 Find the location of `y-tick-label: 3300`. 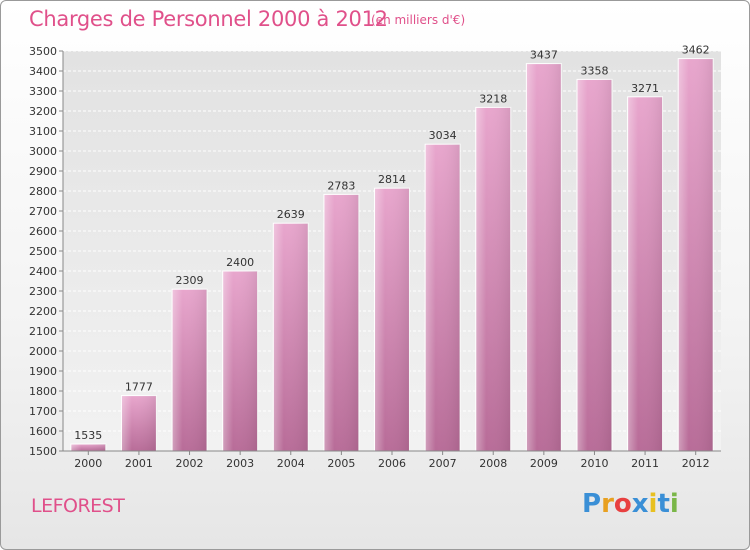

y-tick-label: 3300 is located at coordinates (43, 91).